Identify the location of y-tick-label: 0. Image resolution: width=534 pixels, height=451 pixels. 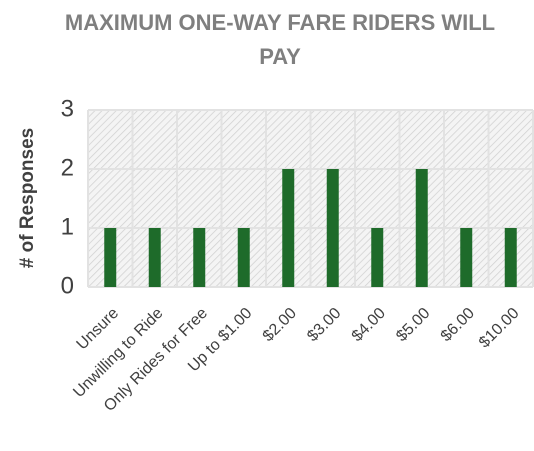
(67, 285).